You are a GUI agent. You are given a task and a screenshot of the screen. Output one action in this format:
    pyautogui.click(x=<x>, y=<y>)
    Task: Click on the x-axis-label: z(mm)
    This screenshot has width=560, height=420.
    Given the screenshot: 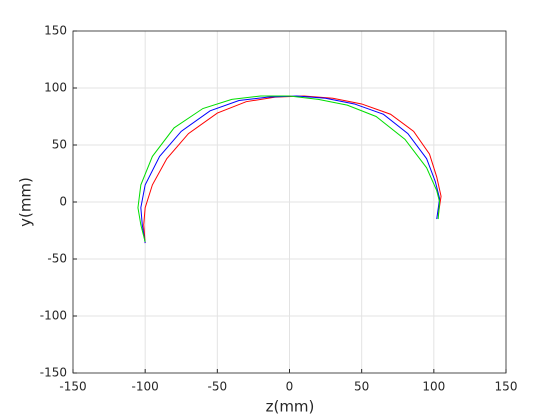 What is the action you would take?
    pyautogui.click(x=290, y=407)
    